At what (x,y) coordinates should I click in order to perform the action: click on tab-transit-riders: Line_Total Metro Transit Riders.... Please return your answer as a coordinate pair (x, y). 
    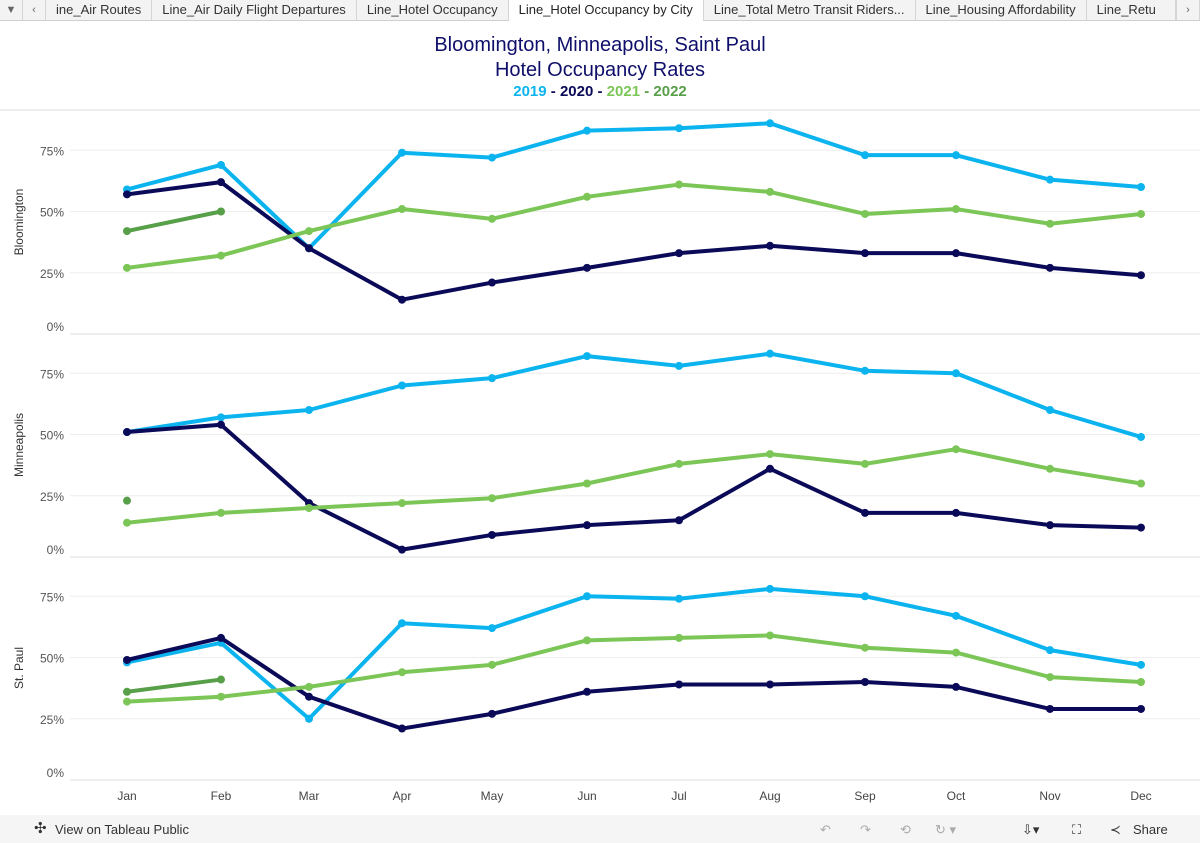
    Looking at the image, I should click on (810, 10).